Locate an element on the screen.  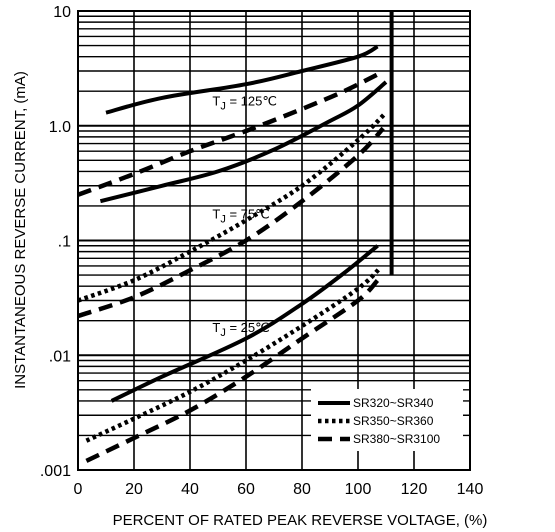
temperature-annotations: TJ = 125℃ TJ = 75℃ TJ = 25℃ is located at coordinates (244, 216).